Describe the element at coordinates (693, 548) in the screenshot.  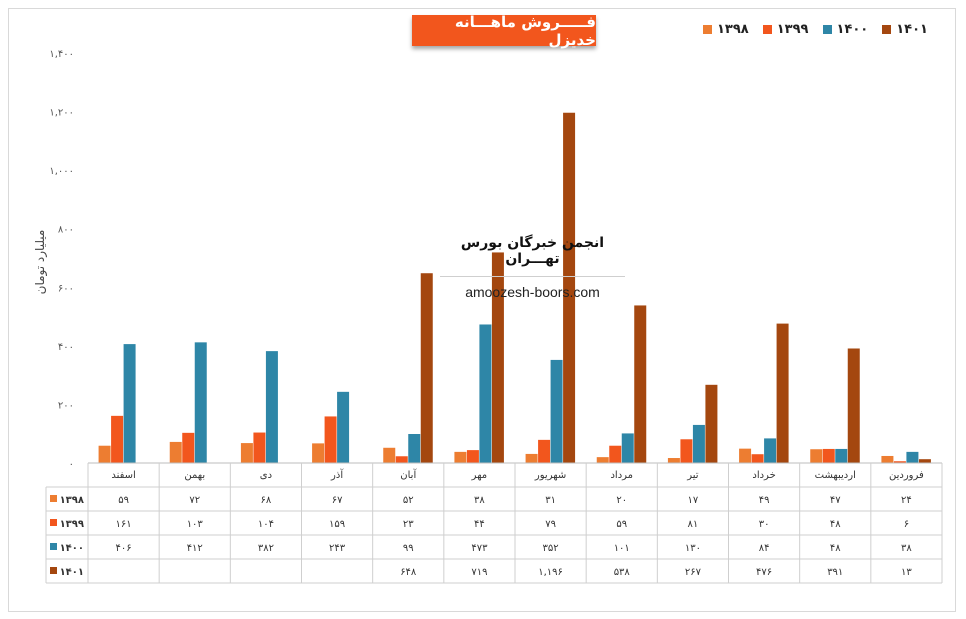
I see `data-label: ۱۳۰` at that location.